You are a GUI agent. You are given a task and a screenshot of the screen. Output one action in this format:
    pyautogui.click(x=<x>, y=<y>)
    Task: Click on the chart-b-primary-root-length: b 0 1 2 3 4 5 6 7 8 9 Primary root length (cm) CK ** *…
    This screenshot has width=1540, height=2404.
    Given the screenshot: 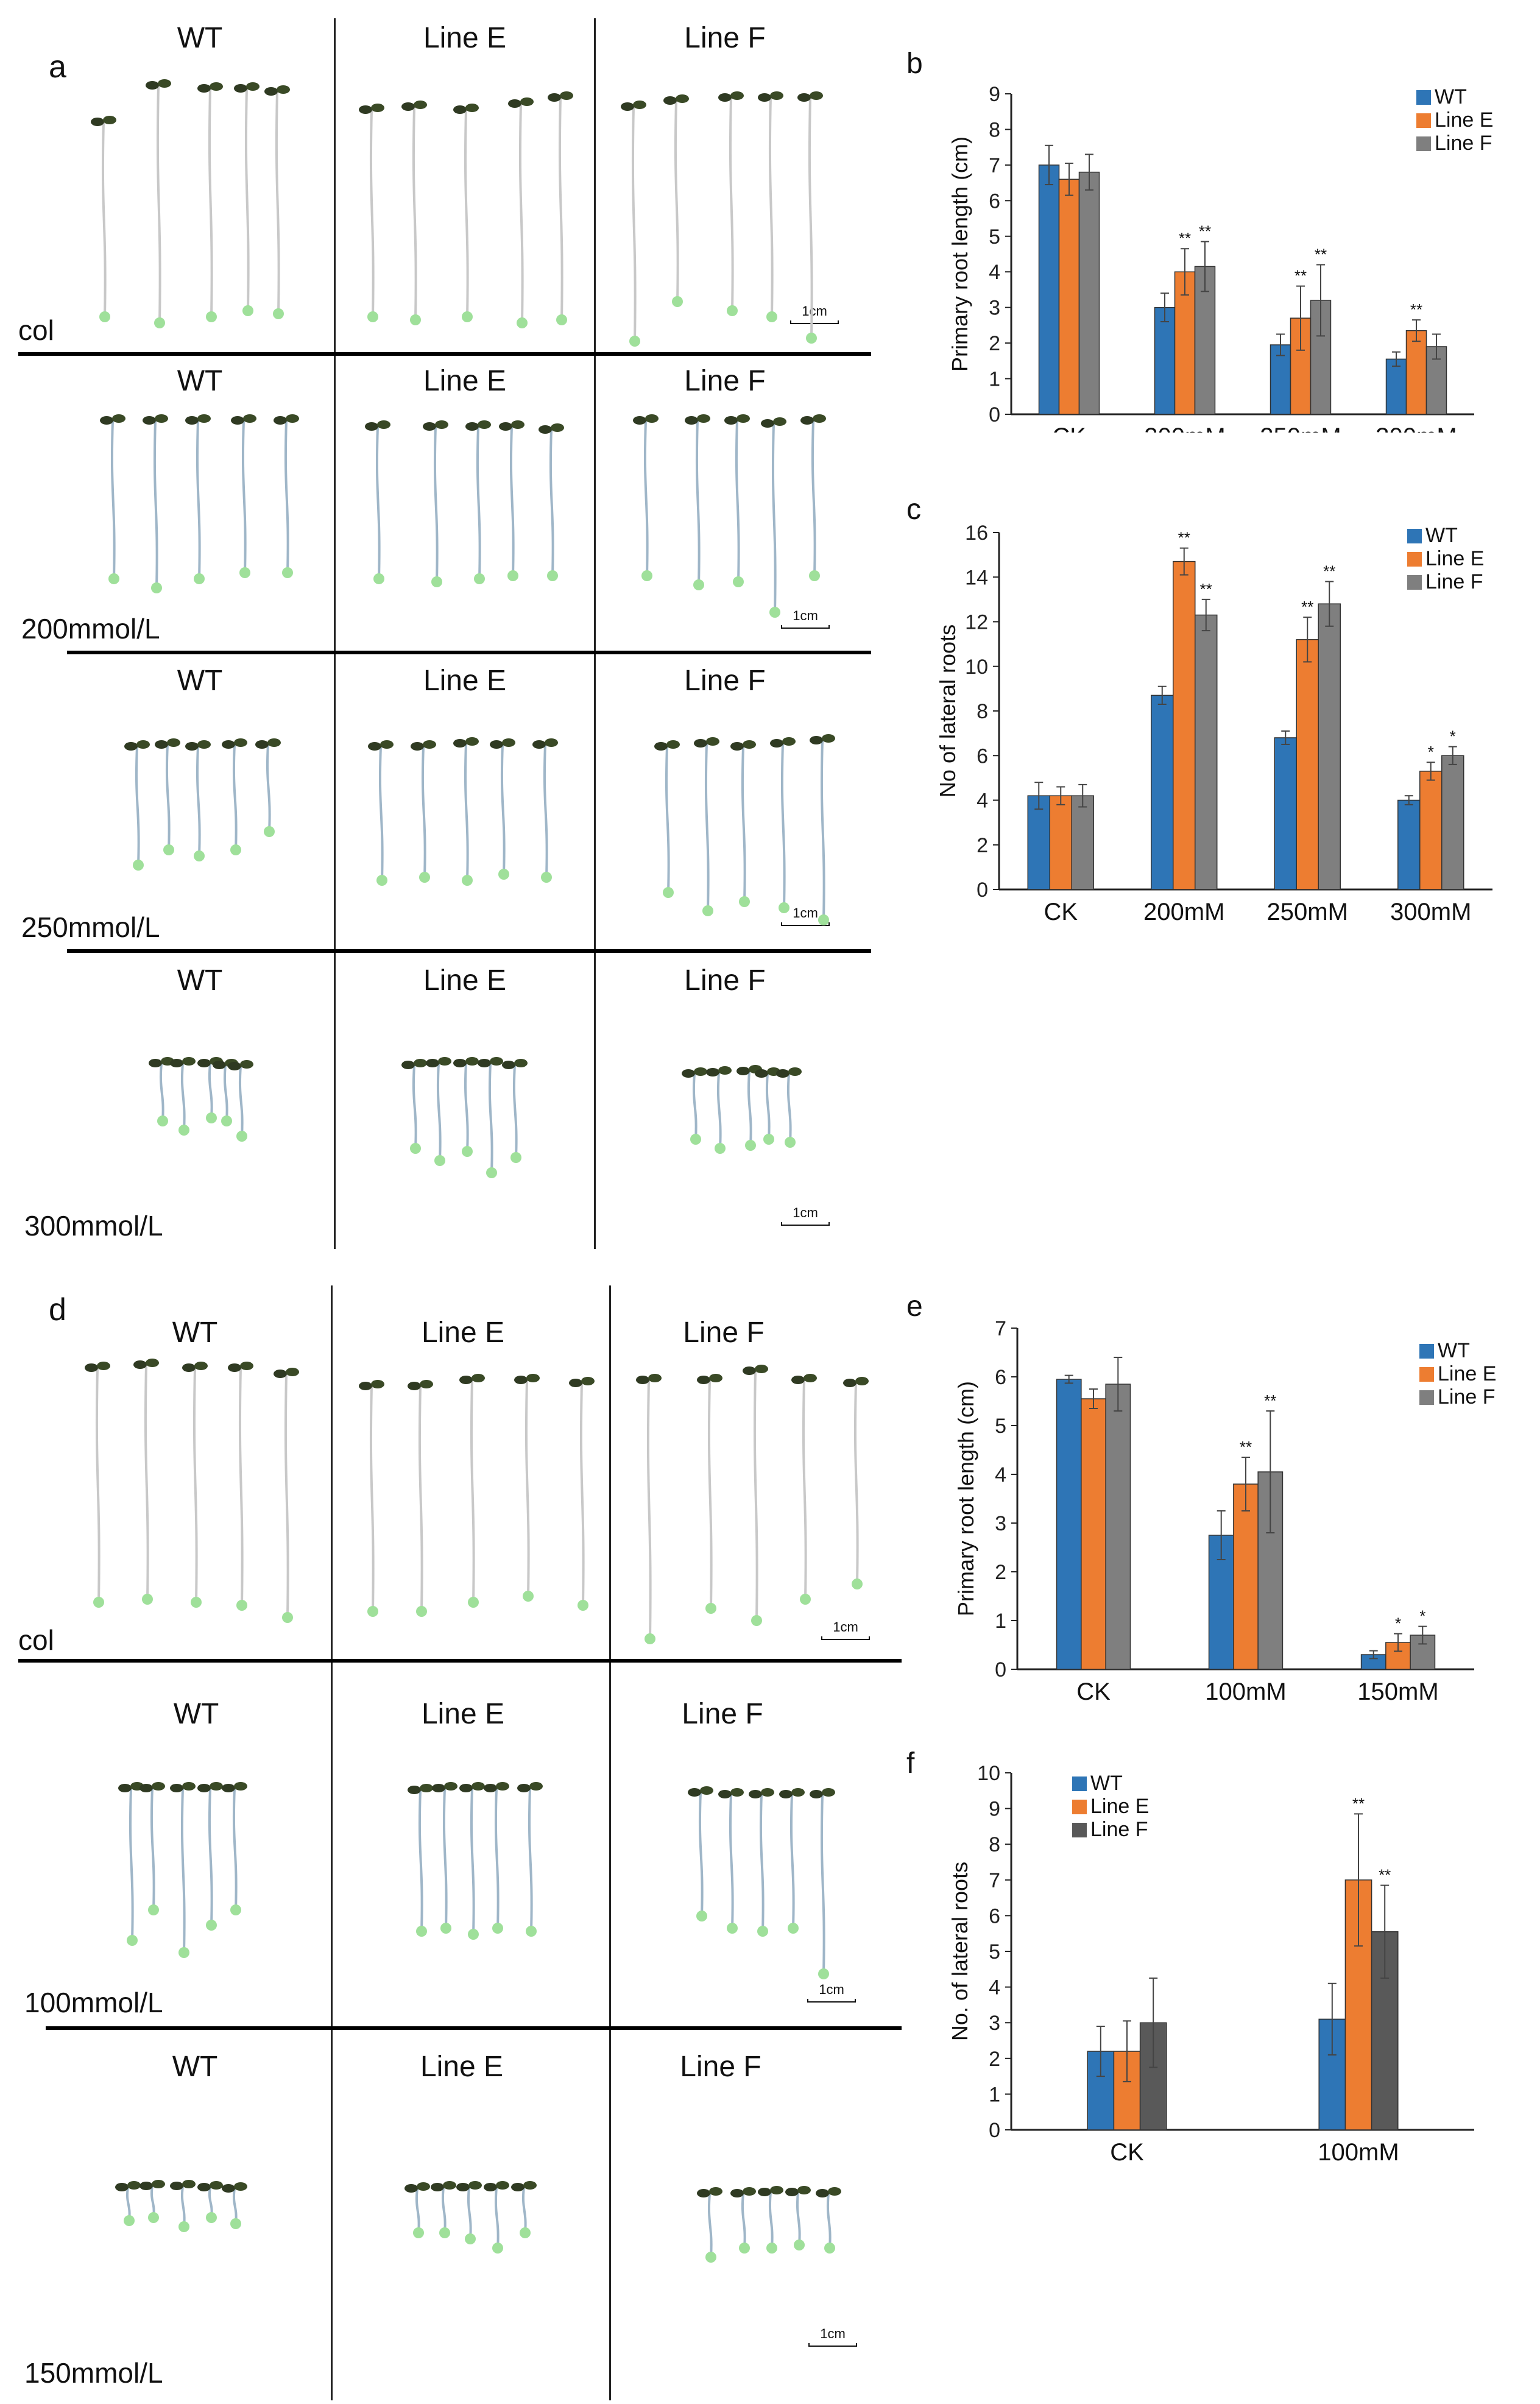 What is the action you would take?
    pyautogui.click(x=1200, y=240)
    